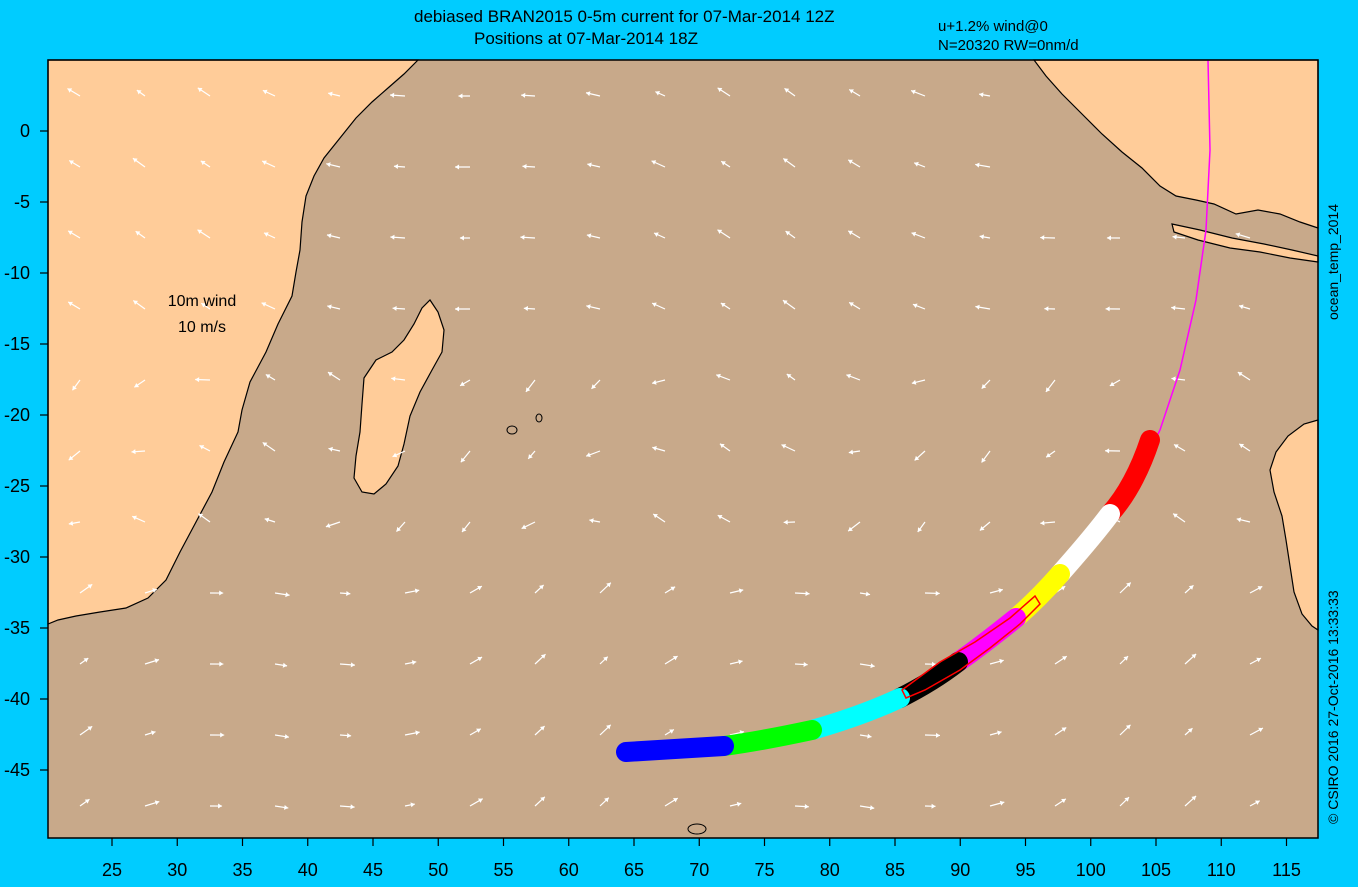 The height and width of the screenshot is (887, 1358). Describe the element at coordinates (26, 450) in the screenshot. I see `y-axis: 0 -5 -10 -15 -20 -25 -30 -35 -40 -45` at that location.